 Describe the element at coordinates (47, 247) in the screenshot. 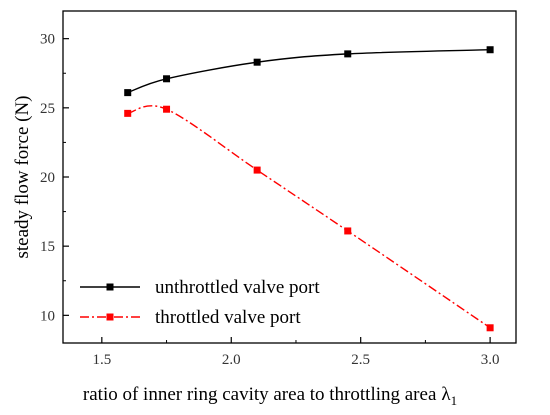

I see `y-tick-label: 15` at that location.